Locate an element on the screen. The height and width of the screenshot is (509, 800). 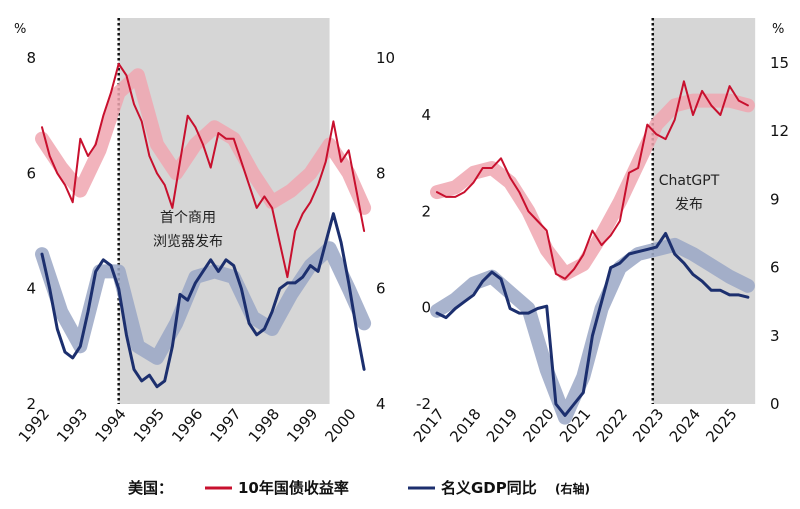
left-axis-tick-label: 8 is located at coordinates (31, 58).